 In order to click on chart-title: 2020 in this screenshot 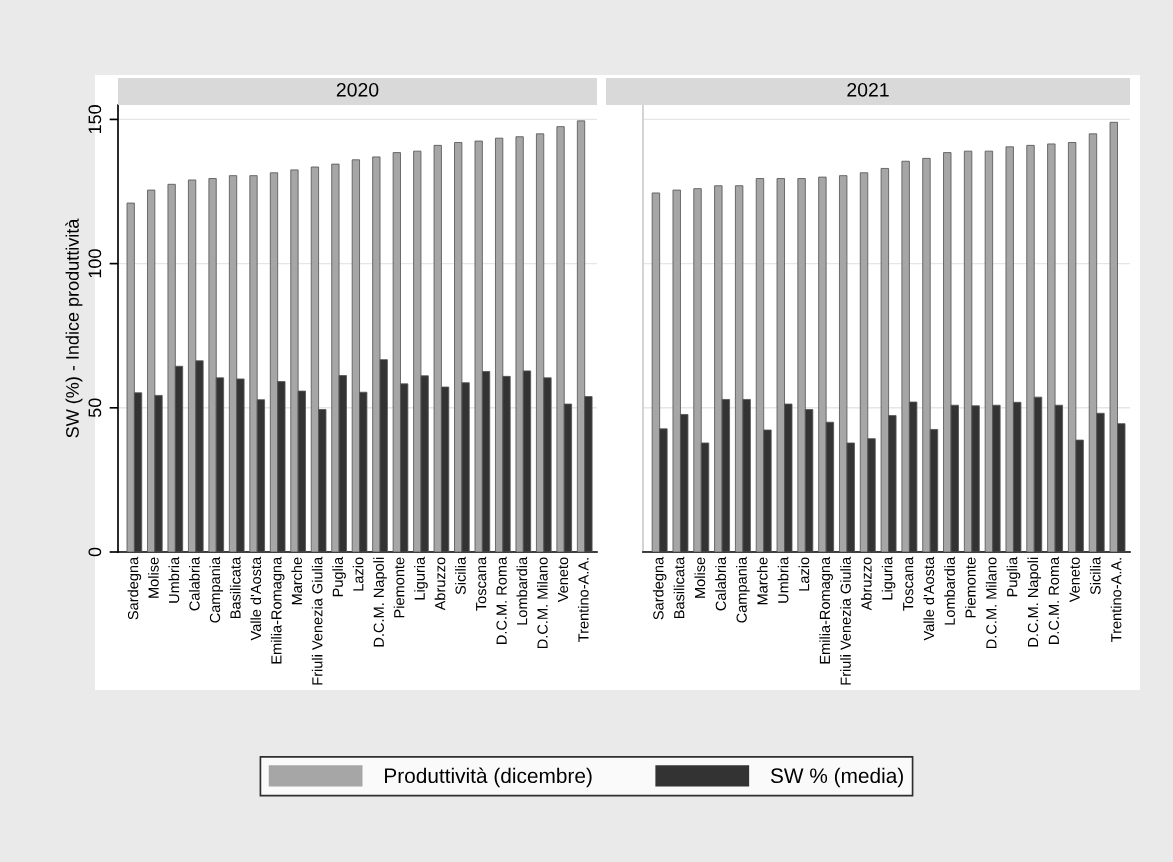, I will do `click(357, 89)`.